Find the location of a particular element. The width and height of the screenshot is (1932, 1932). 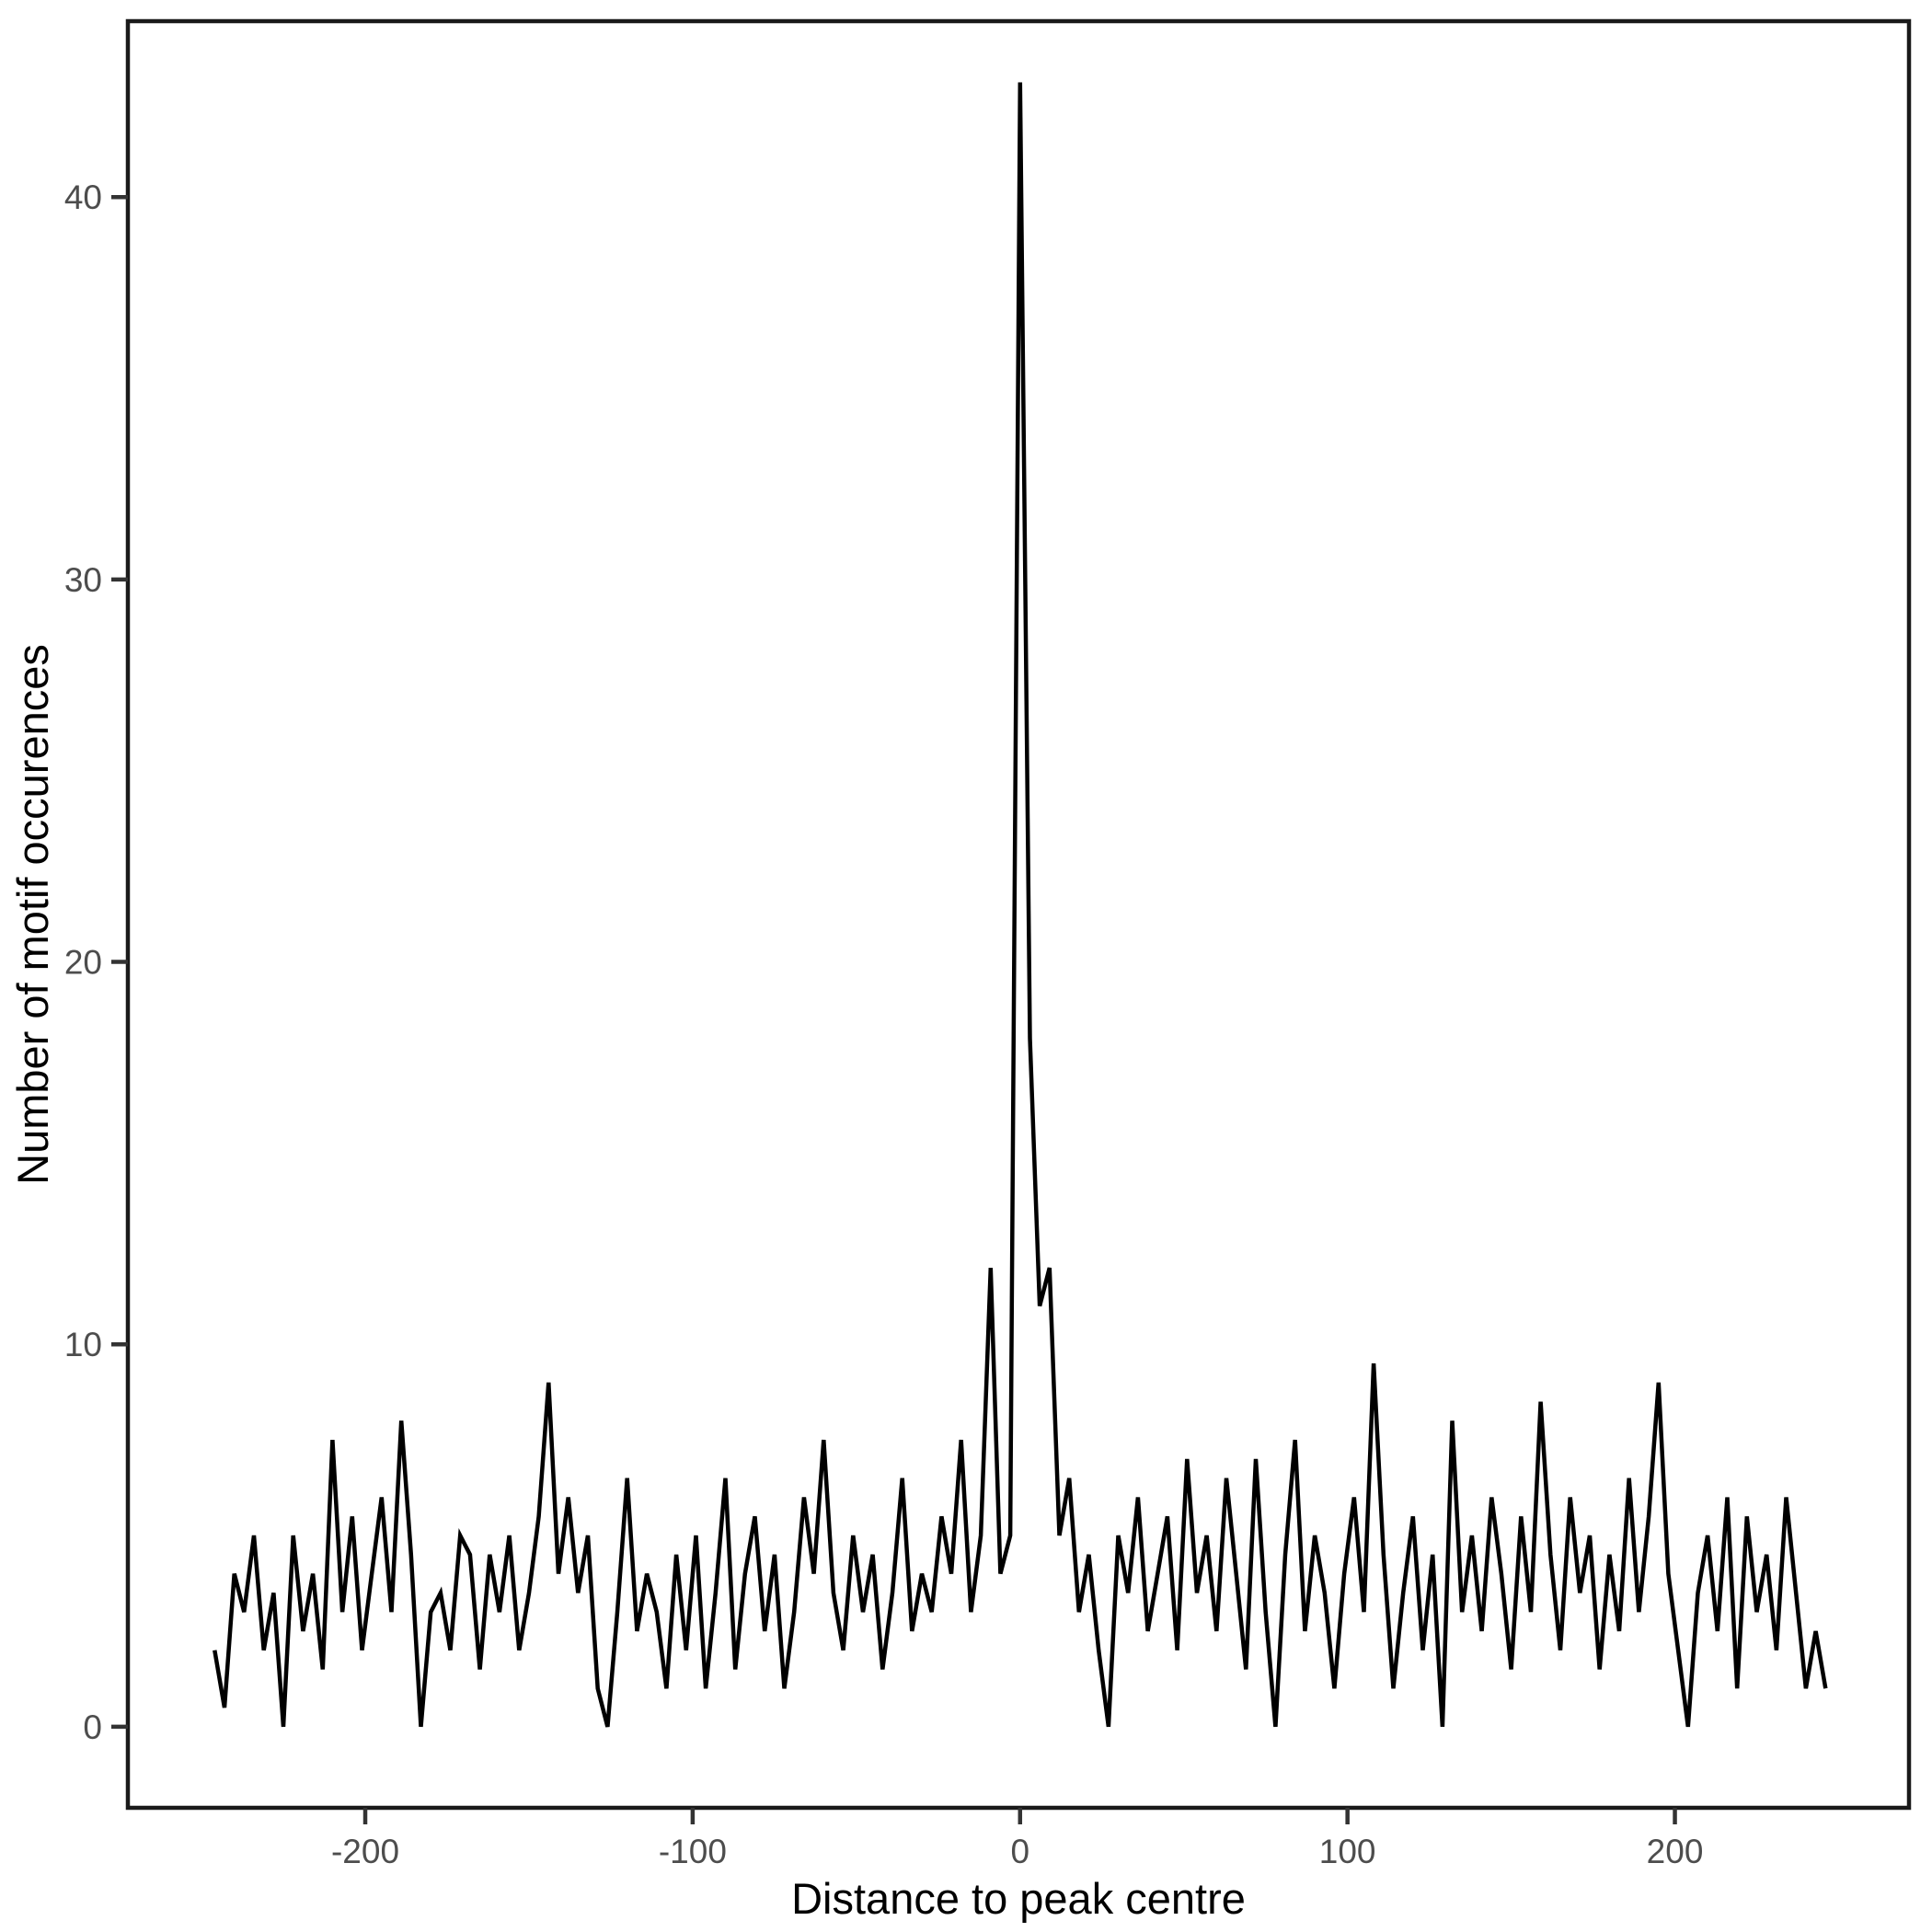

y-axis-title: Number of motif occurences is located at coordinates (32, 914).